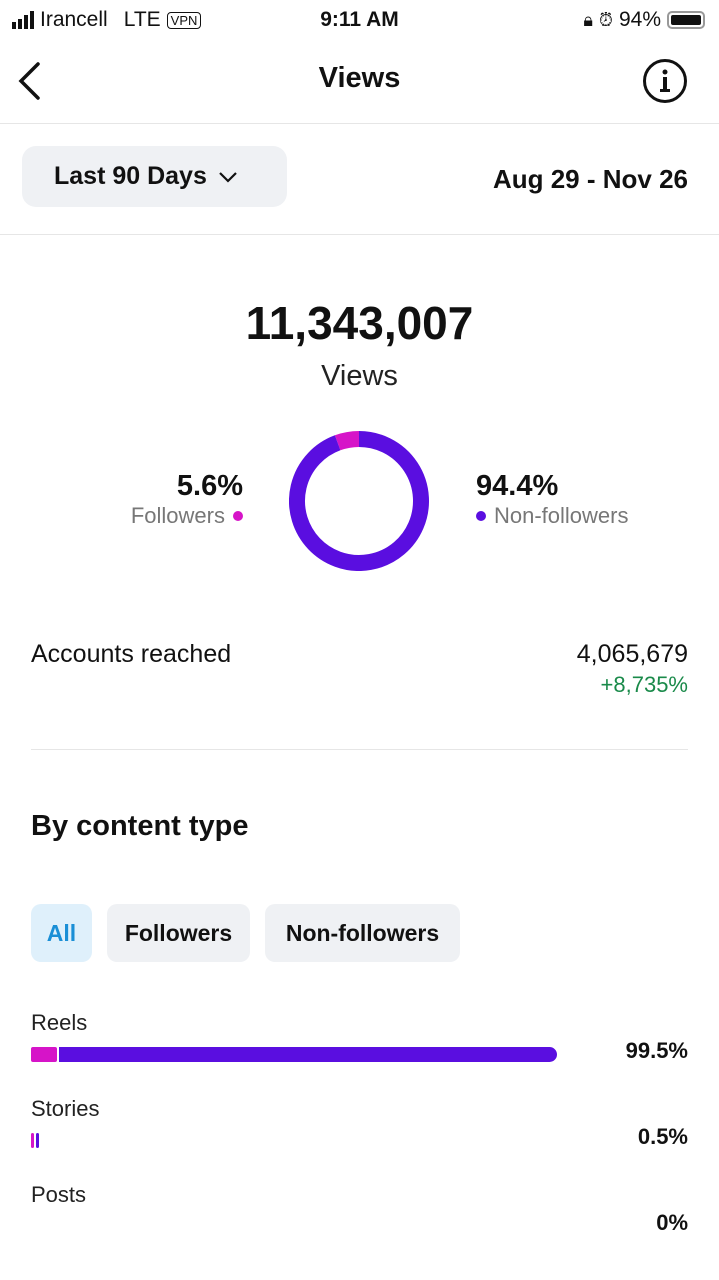 The width and height of the screenshot is (719, 1280). I want to click on content-type-label: Stories, so click(65, 1108).